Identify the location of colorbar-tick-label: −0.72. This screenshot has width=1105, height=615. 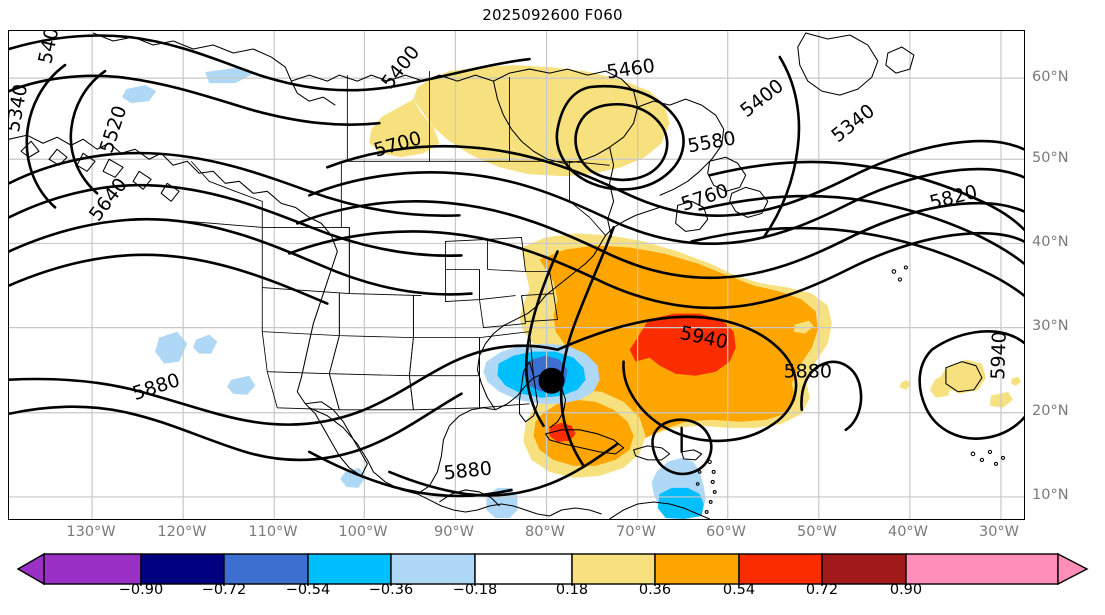
(224, 590).